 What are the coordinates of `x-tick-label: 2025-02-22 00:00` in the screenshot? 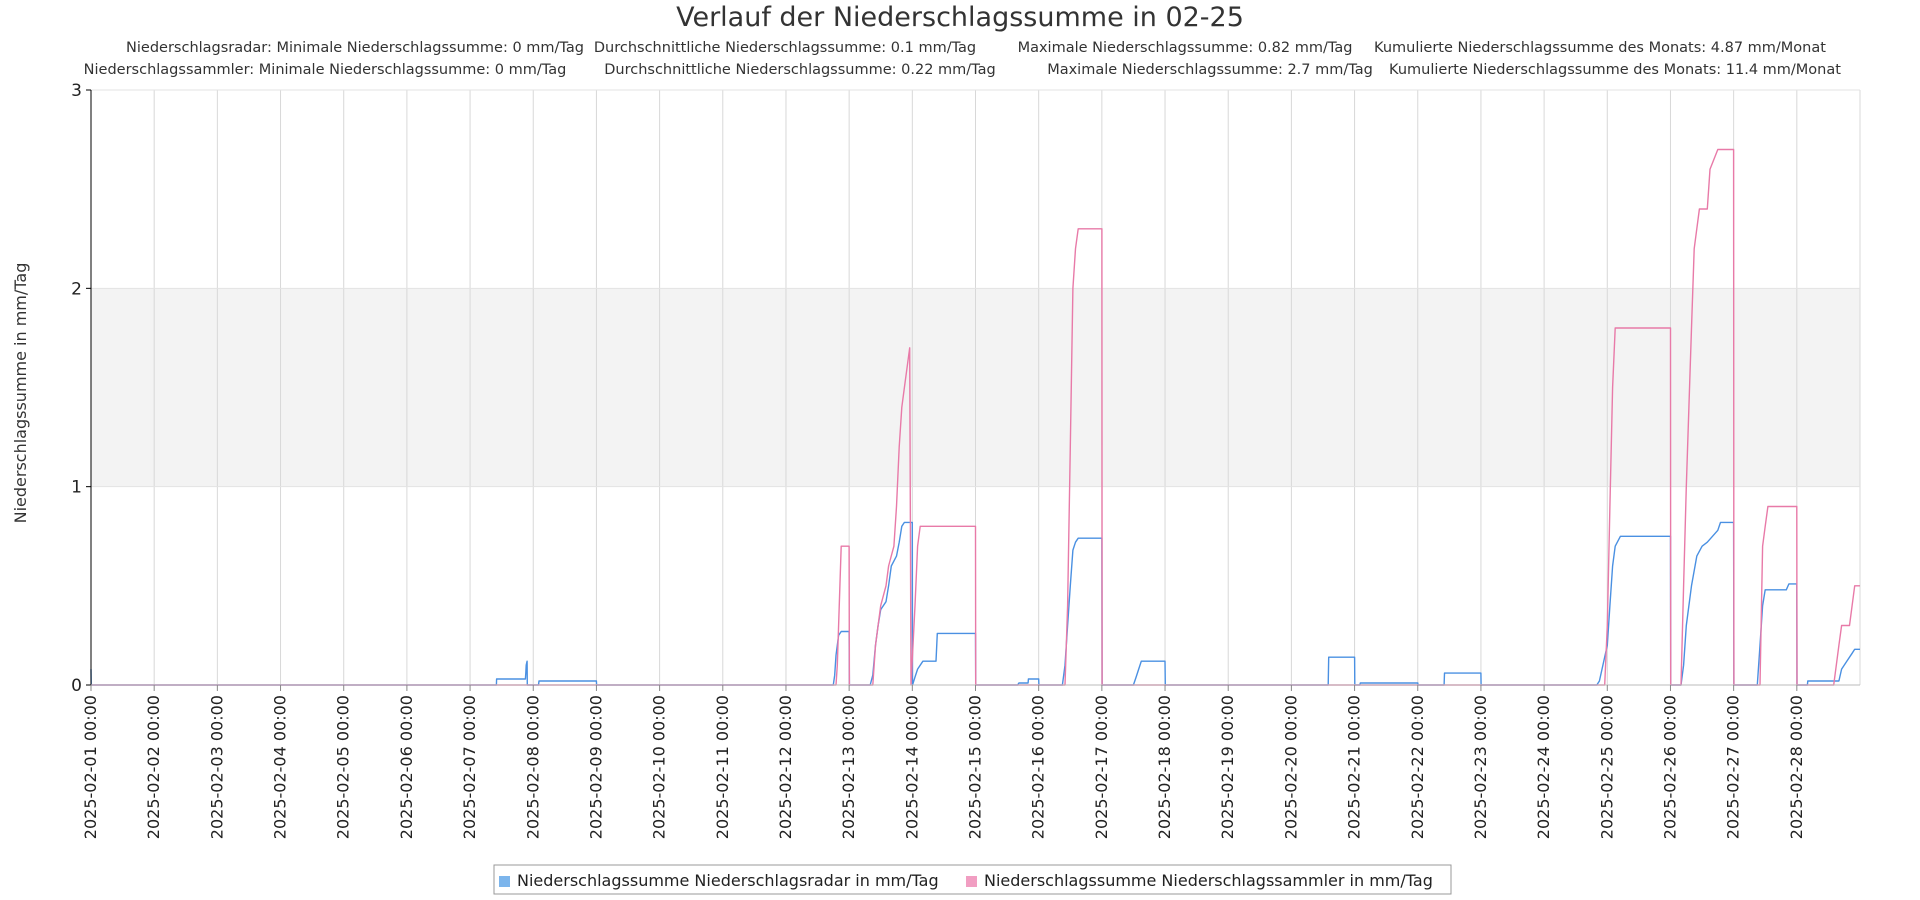 It's located at (1417, 767).